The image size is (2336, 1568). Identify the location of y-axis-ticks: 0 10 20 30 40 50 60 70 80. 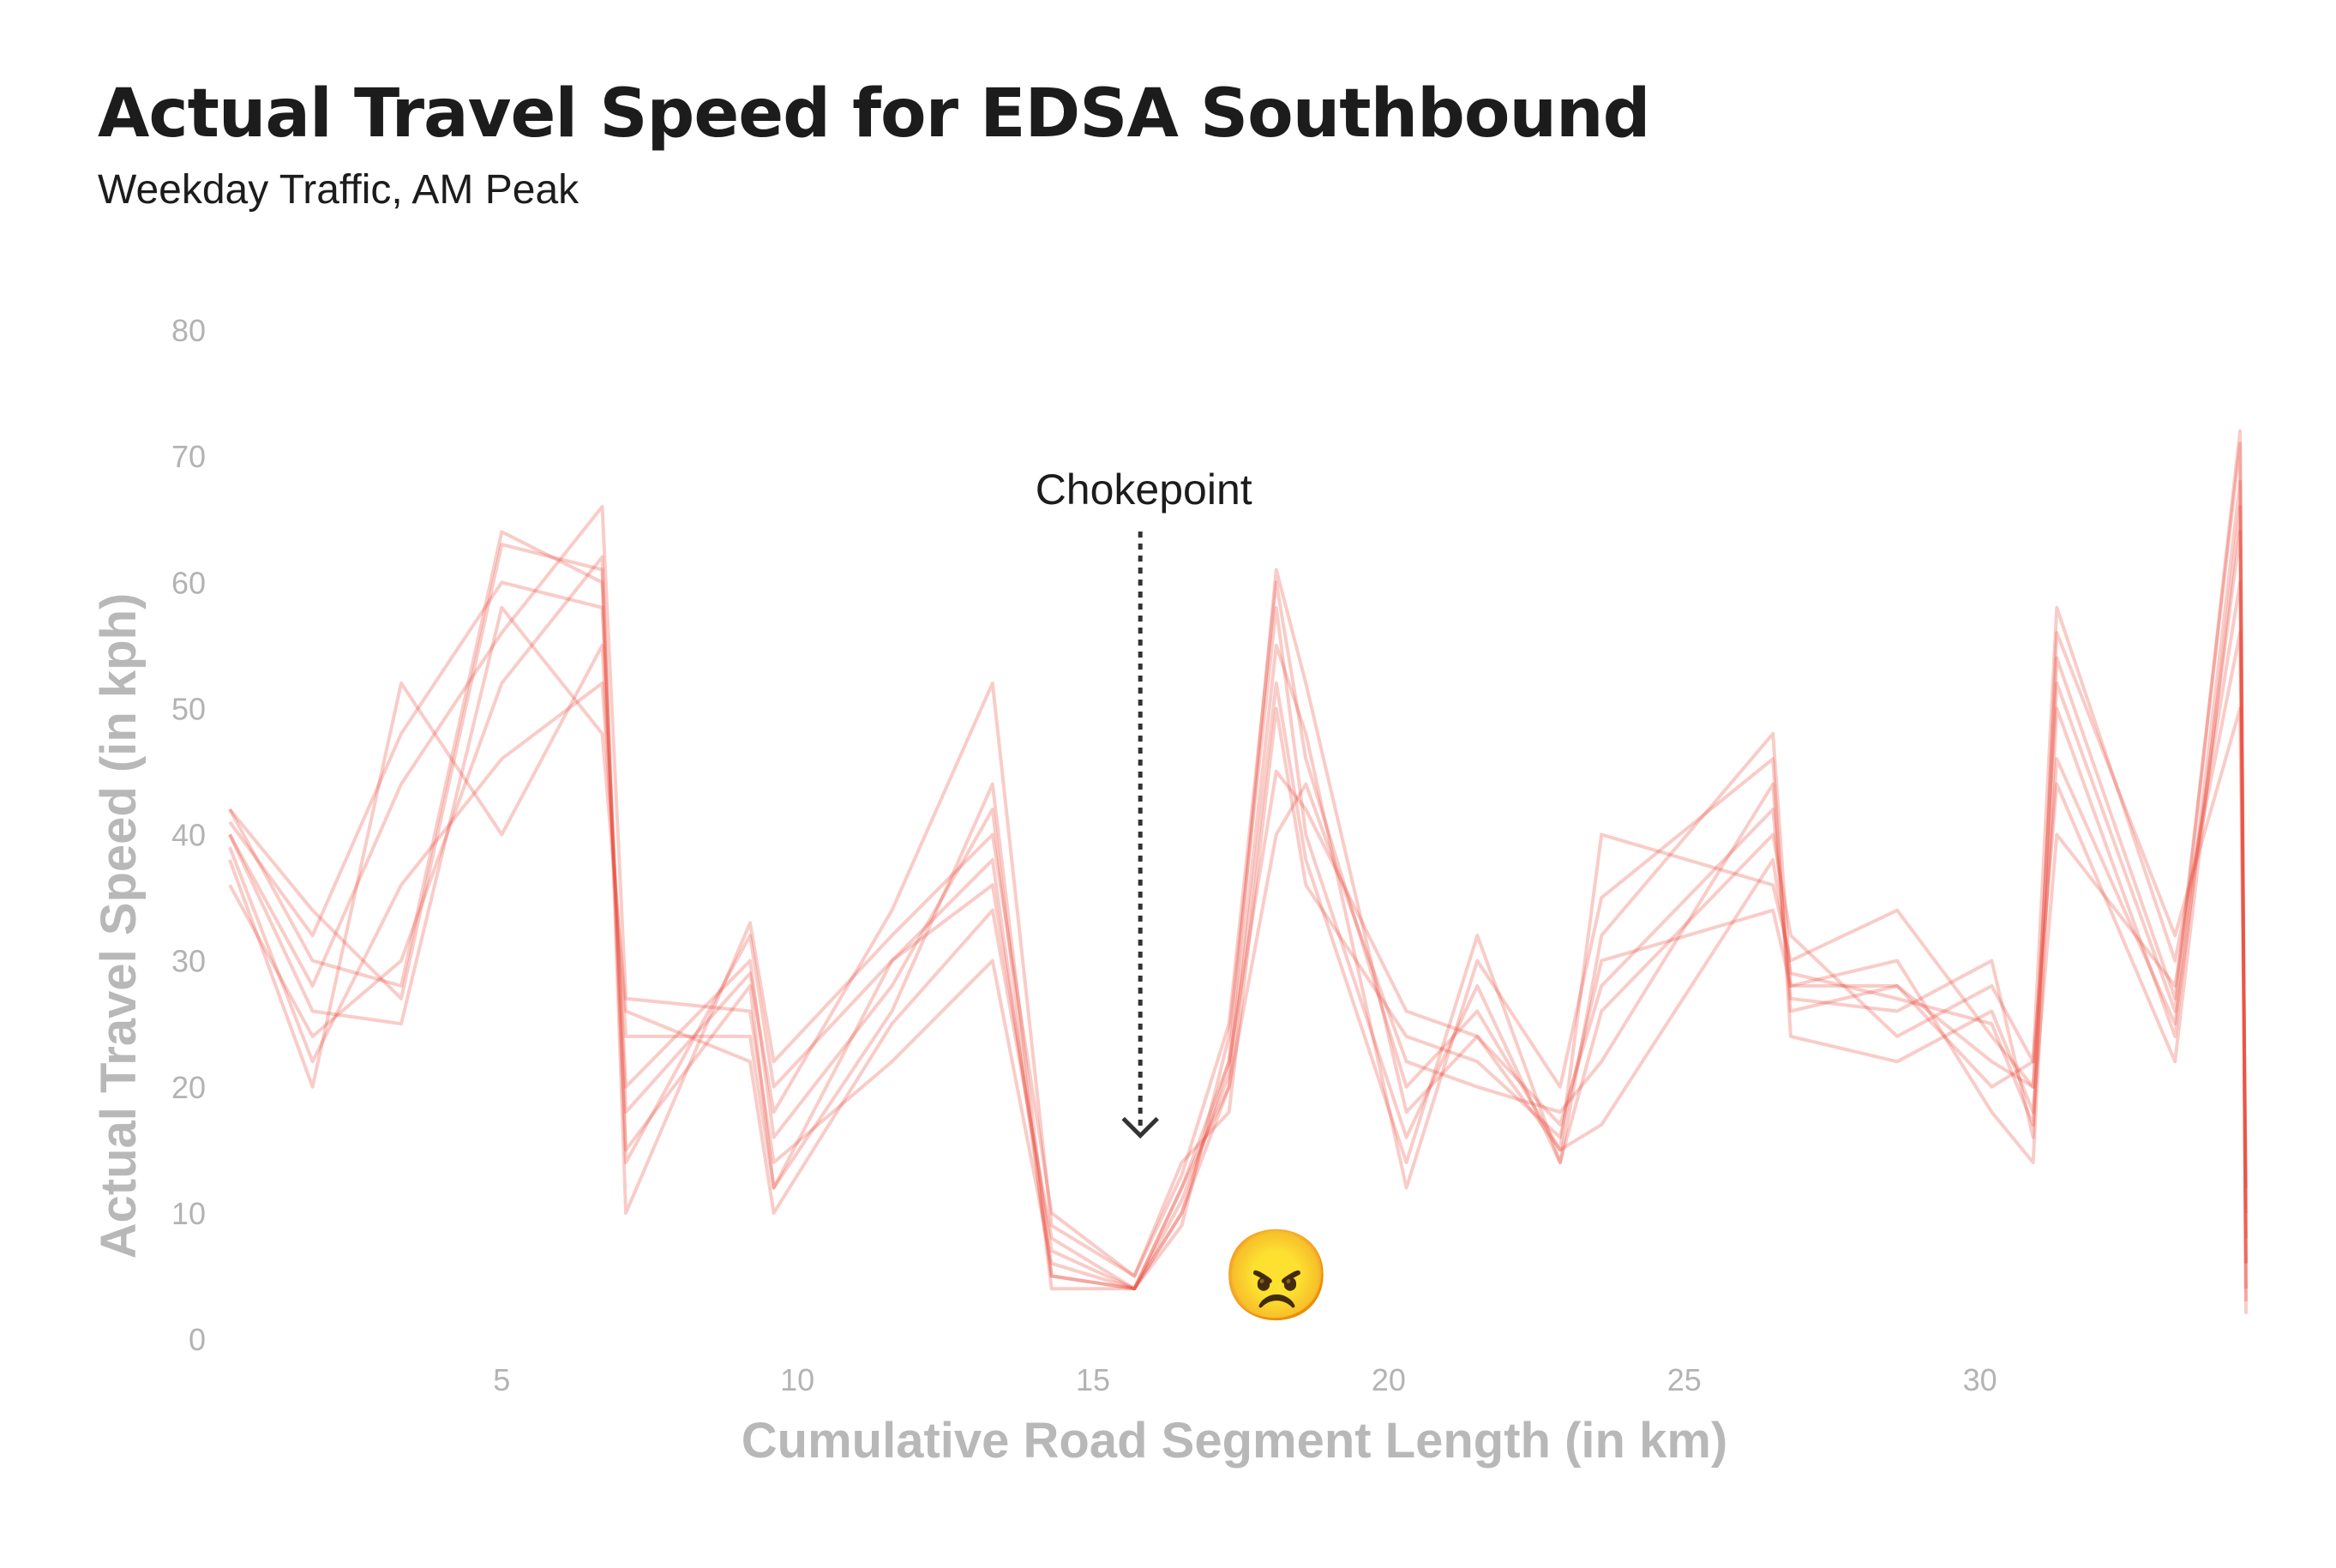
(188, 835).